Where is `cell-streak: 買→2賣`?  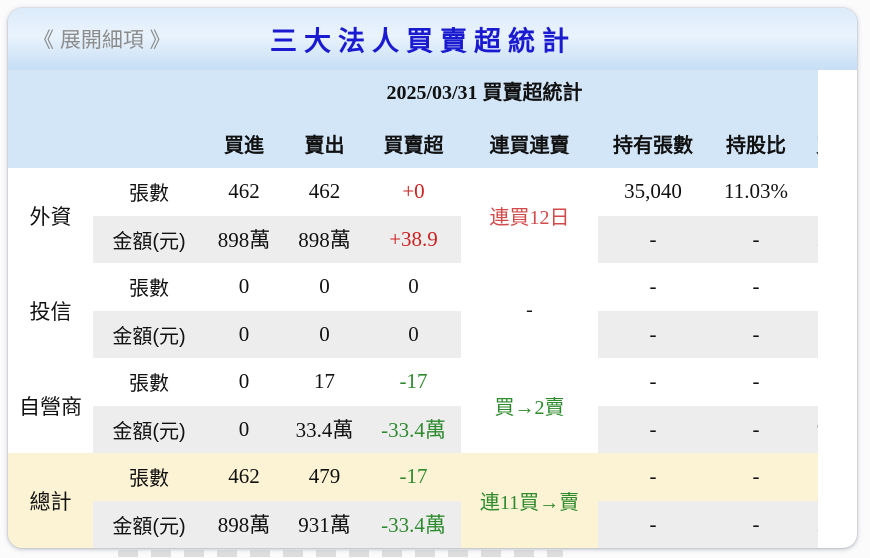 cell-streak: 買→2賣 is located at coordinates (529, 405).